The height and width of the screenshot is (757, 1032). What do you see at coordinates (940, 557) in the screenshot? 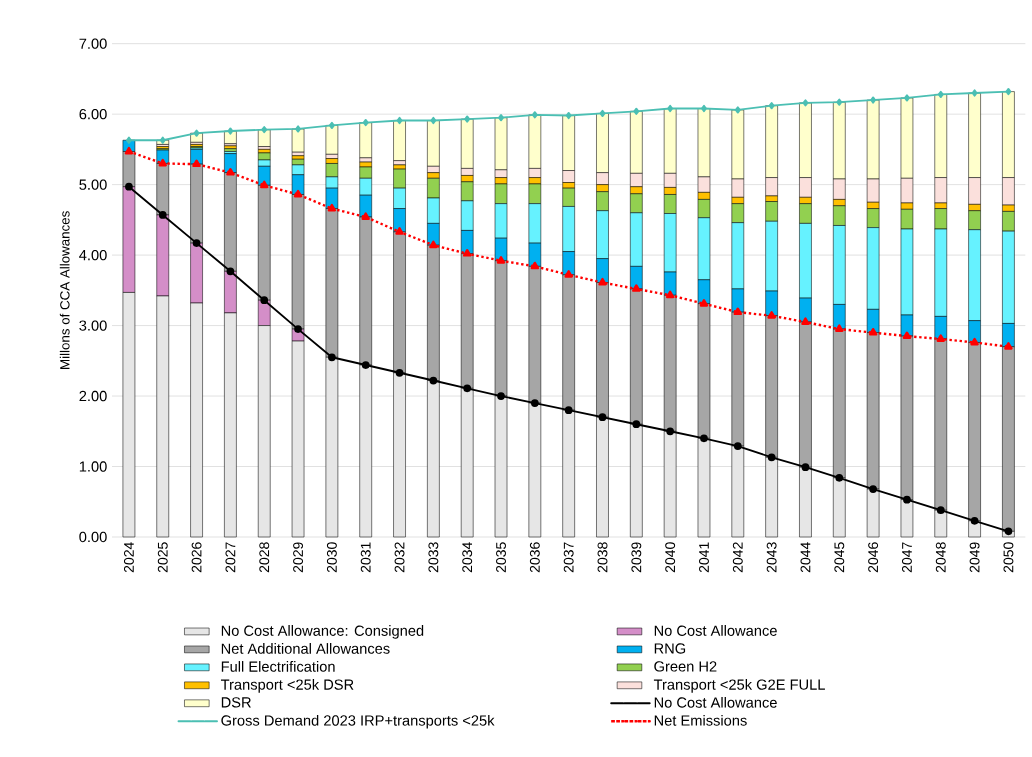
I see `x-tick-label: 2048` at bounding box center [940, 557].